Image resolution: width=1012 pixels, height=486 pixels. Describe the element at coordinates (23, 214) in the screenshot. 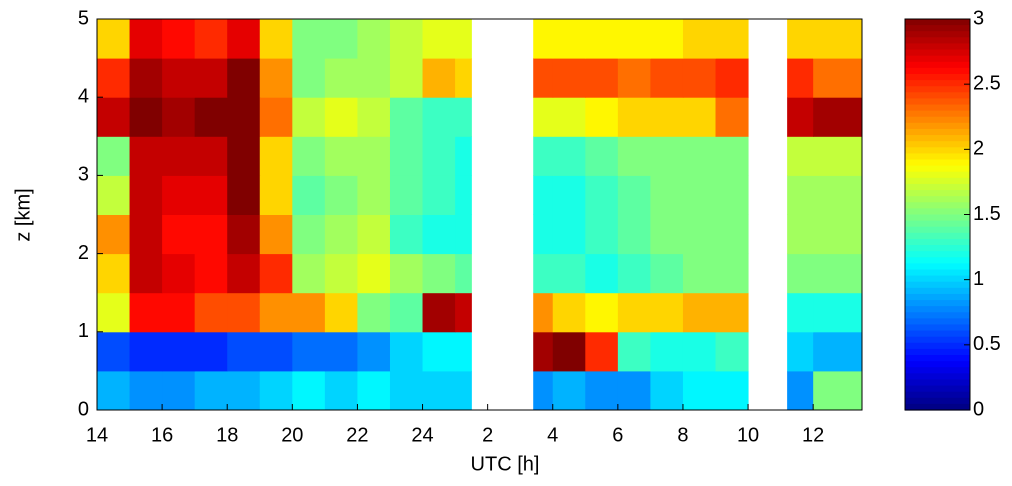

I see `y-axis-label: z [km]` at that location.